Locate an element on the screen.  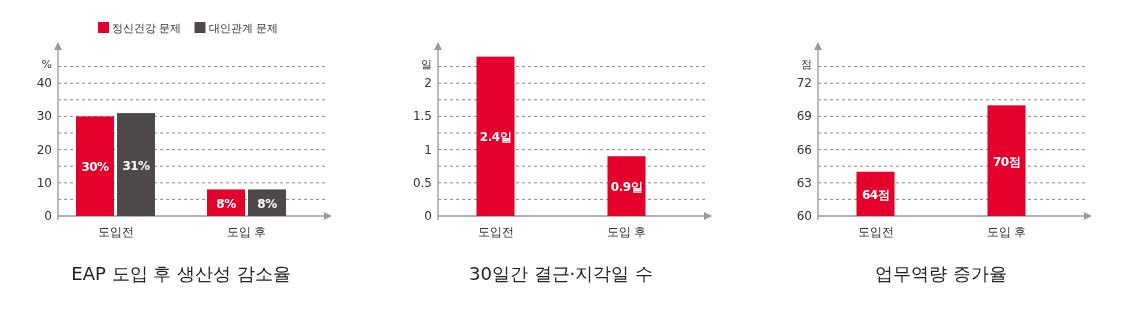
y-tick-label: 69 is located at coordinates (804, 116).